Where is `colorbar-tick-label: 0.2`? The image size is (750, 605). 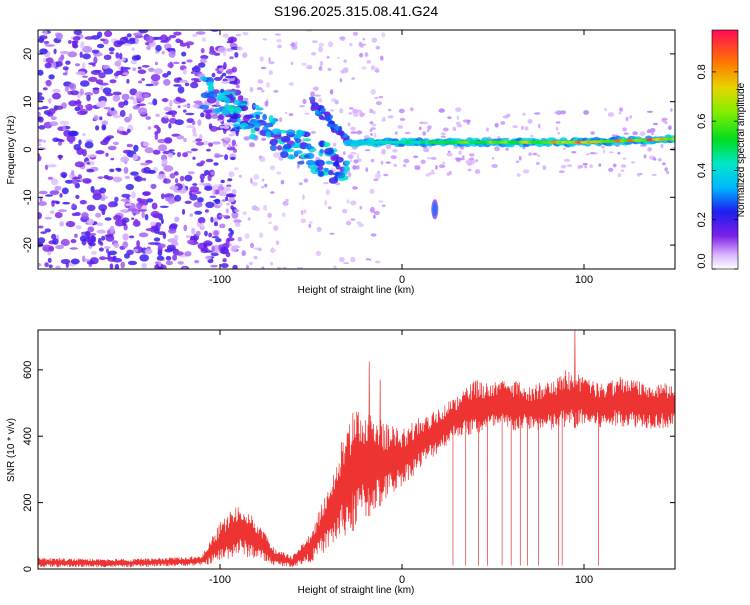
colorbar-tick-label: 0.2 is located at coordinates (702, 219).